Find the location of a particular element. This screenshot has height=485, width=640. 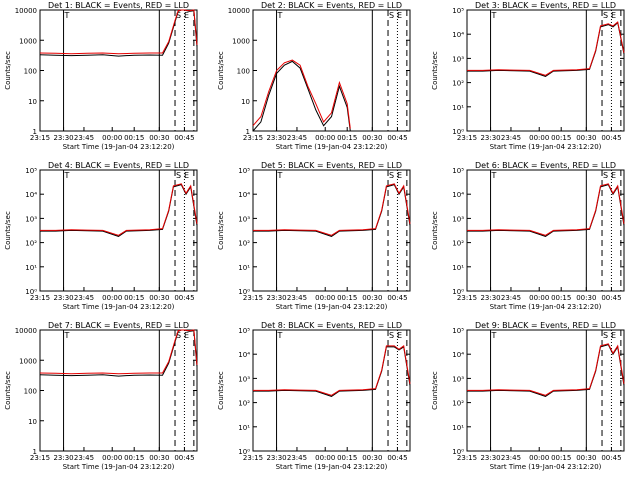

panel-title: Det 8: BLACK = Events, RED = LLD is located at coordinates (331, 325).